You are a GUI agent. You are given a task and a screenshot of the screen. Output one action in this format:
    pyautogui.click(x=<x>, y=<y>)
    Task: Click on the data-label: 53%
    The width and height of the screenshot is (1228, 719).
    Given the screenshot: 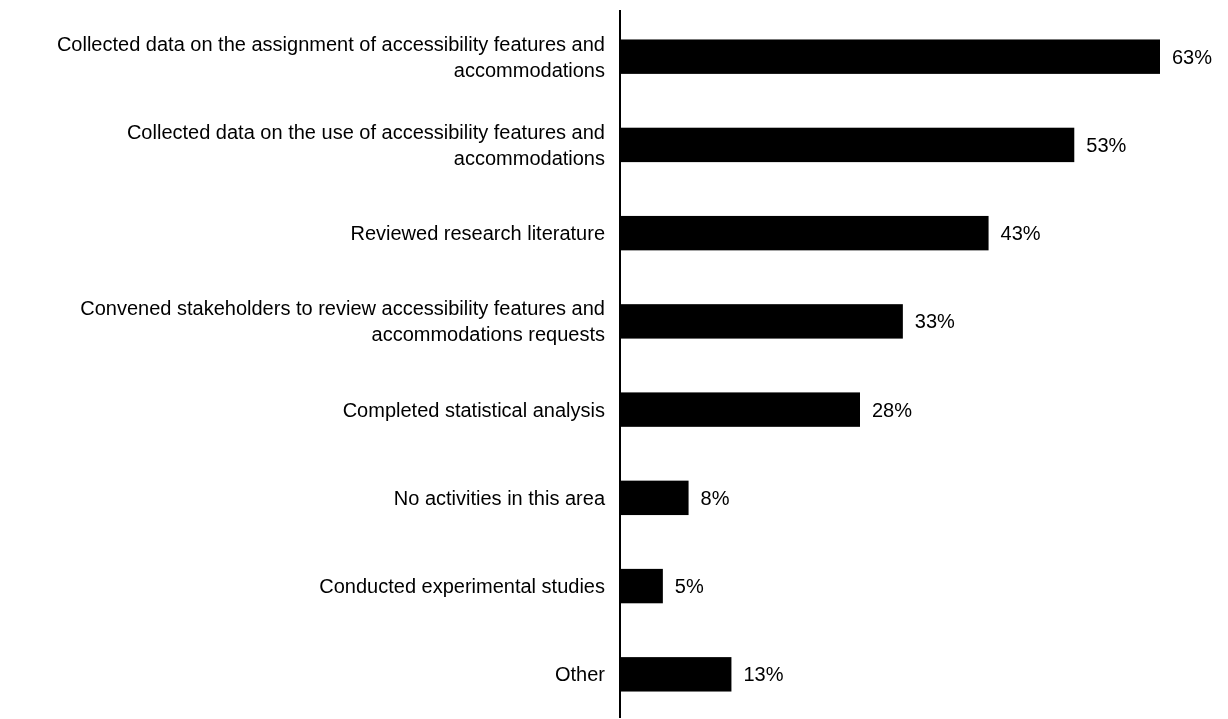 What is the action you would take?
    pyautogui.click(x=1106, y=144)
    